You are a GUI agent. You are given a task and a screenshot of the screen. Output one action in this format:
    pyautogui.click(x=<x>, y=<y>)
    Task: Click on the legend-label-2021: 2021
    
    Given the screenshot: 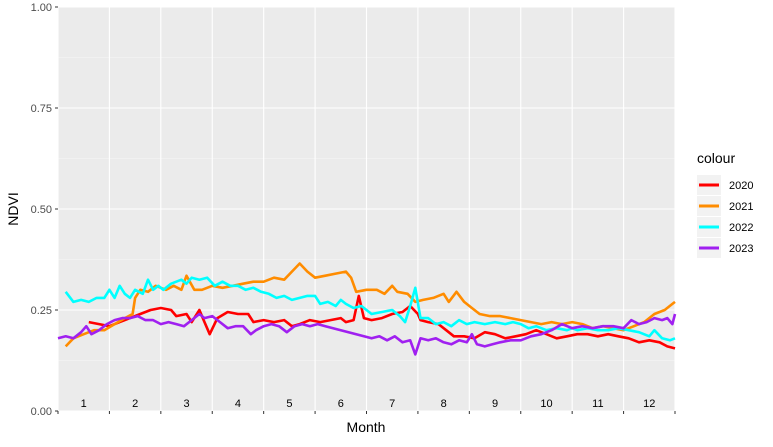 What is the action you would take?
    pyautogui.click(x=741, y=207)
    